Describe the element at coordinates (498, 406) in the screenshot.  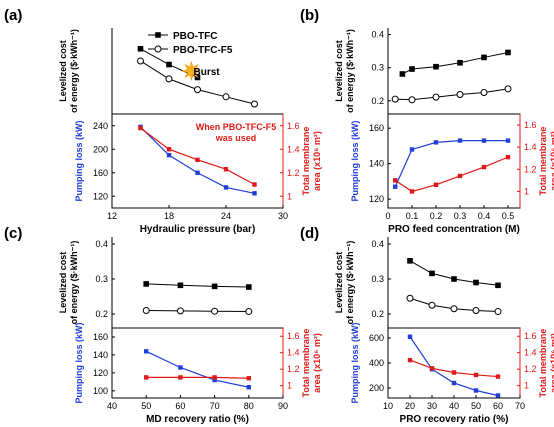
I see `x-tick-label: 60` at that location.